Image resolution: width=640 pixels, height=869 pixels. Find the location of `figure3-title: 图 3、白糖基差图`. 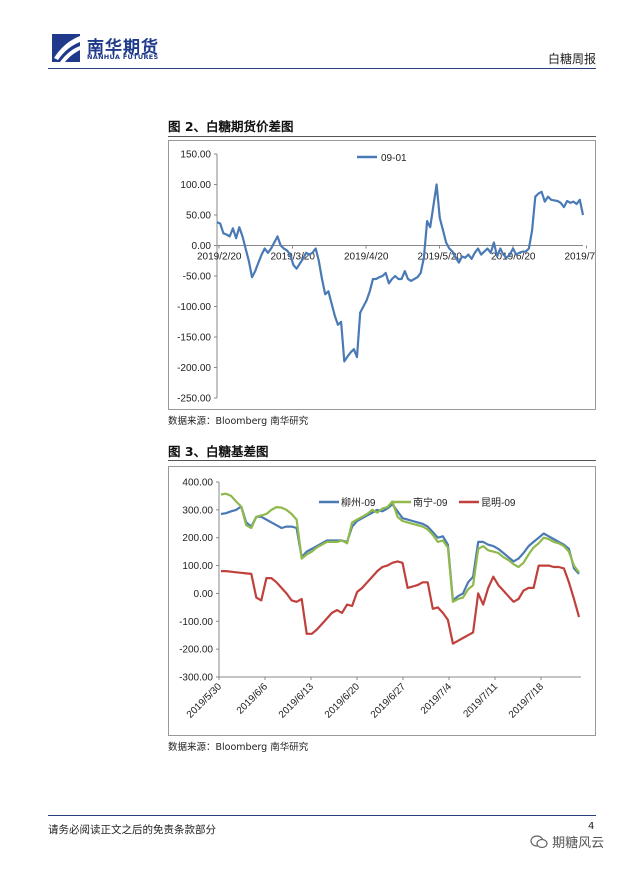

figure3-title: 图 3、白糖基差图 is located at coordinates (218, 451).